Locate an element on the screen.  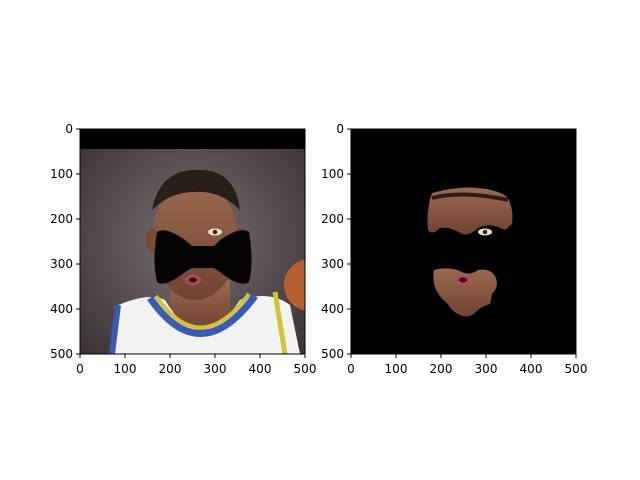
left-x-tick-label: 500 is located at coordinates (305, 369).